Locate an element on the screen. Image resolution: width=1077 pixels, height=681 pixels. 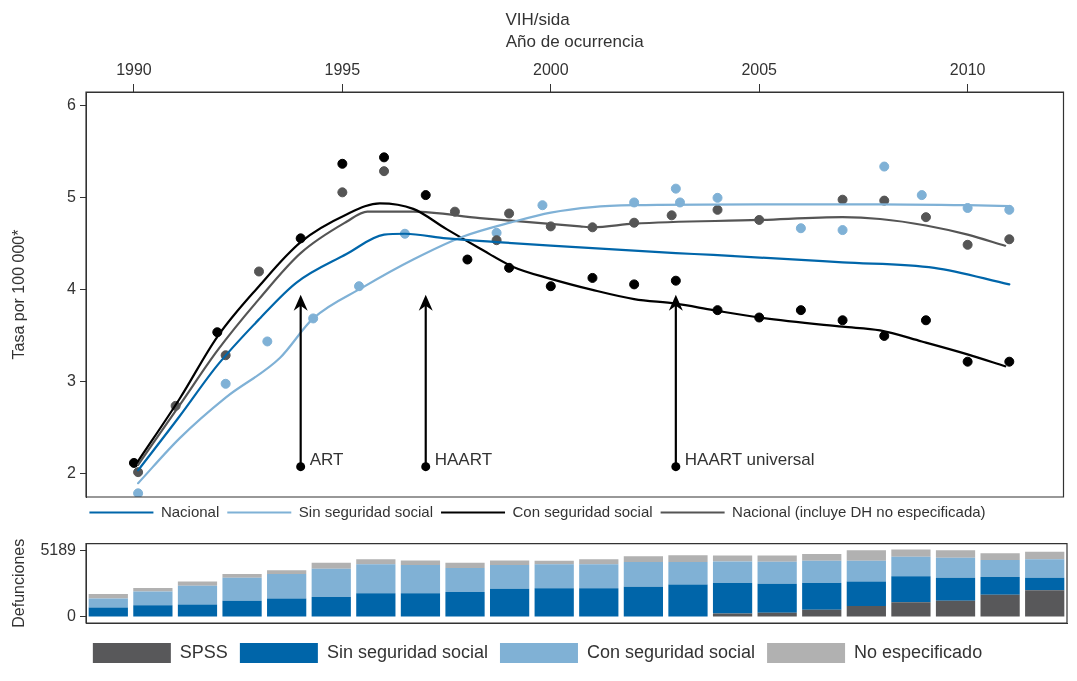
x-tick-label: 2005 is located at coordinates (759, 69).